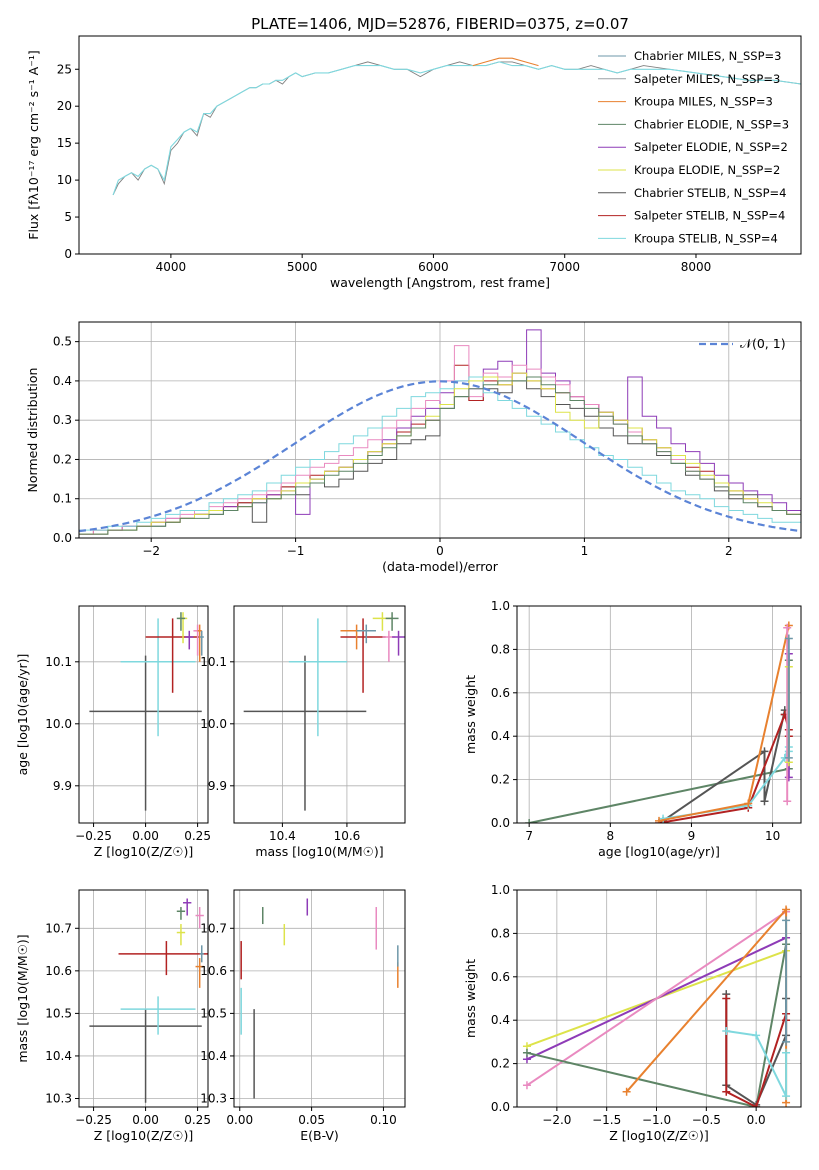 Image resolution: width=819 pixels, height=1170 pixels. I want to click on x-tick-label: 0.05, so click(311, 1120).